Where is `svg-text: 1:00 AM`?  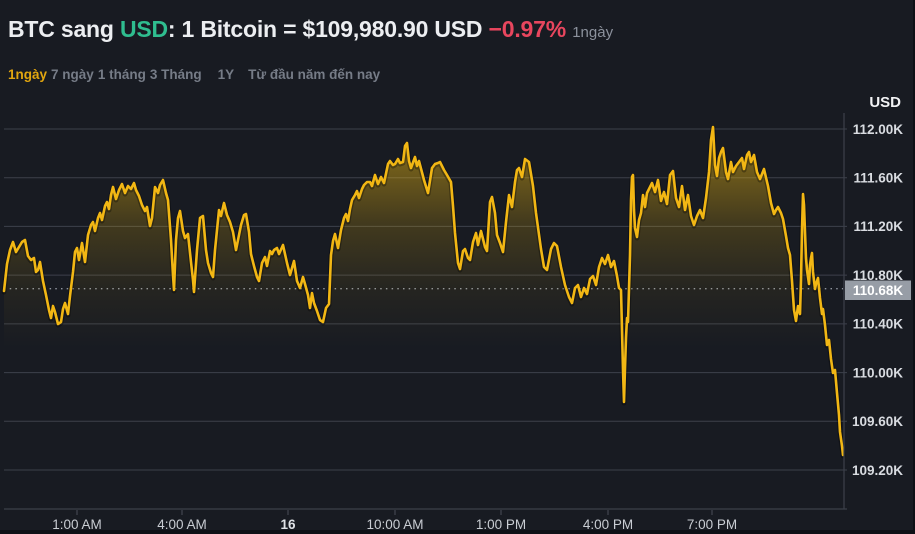 svg-text: 1:00 AM is located at coordinates (77, 524).